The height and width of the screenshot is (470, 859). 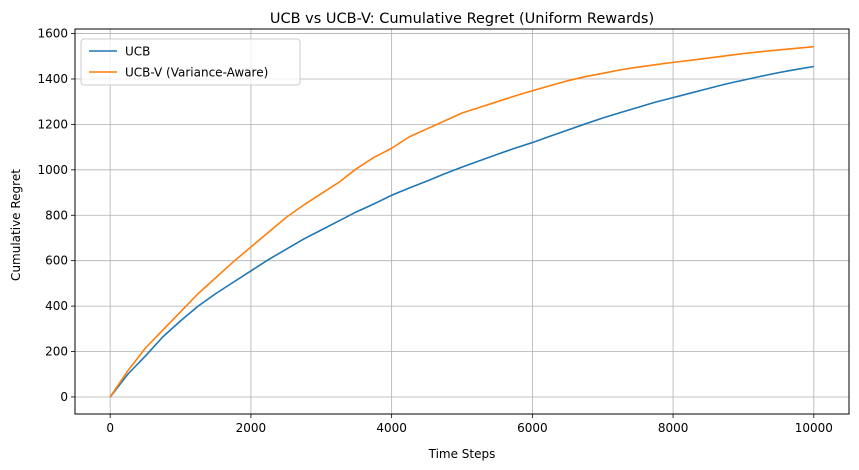 I want to click on x-tick-label: 6000, so click(x=532, y=428).